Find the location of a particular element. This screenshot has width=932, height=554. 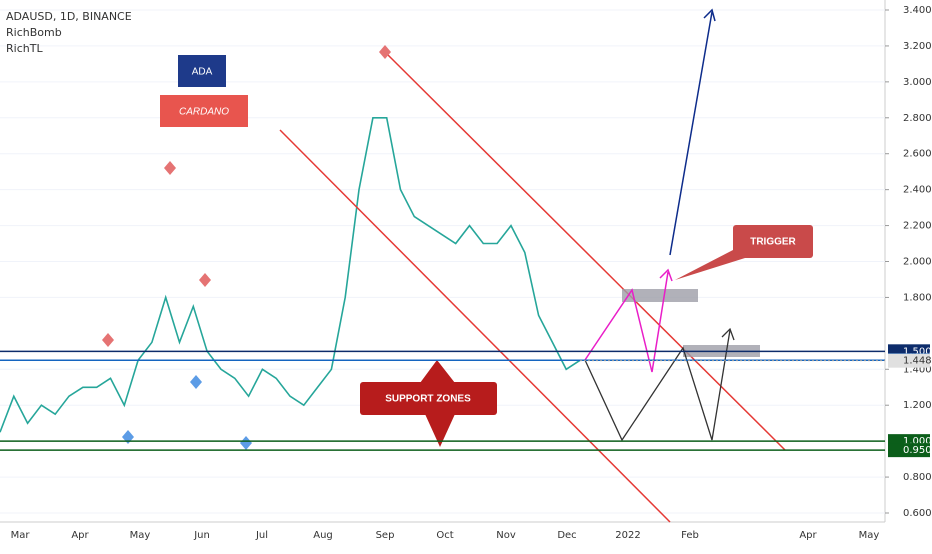

y-tick-label: 2.000 is located at coordinates (917, 262).